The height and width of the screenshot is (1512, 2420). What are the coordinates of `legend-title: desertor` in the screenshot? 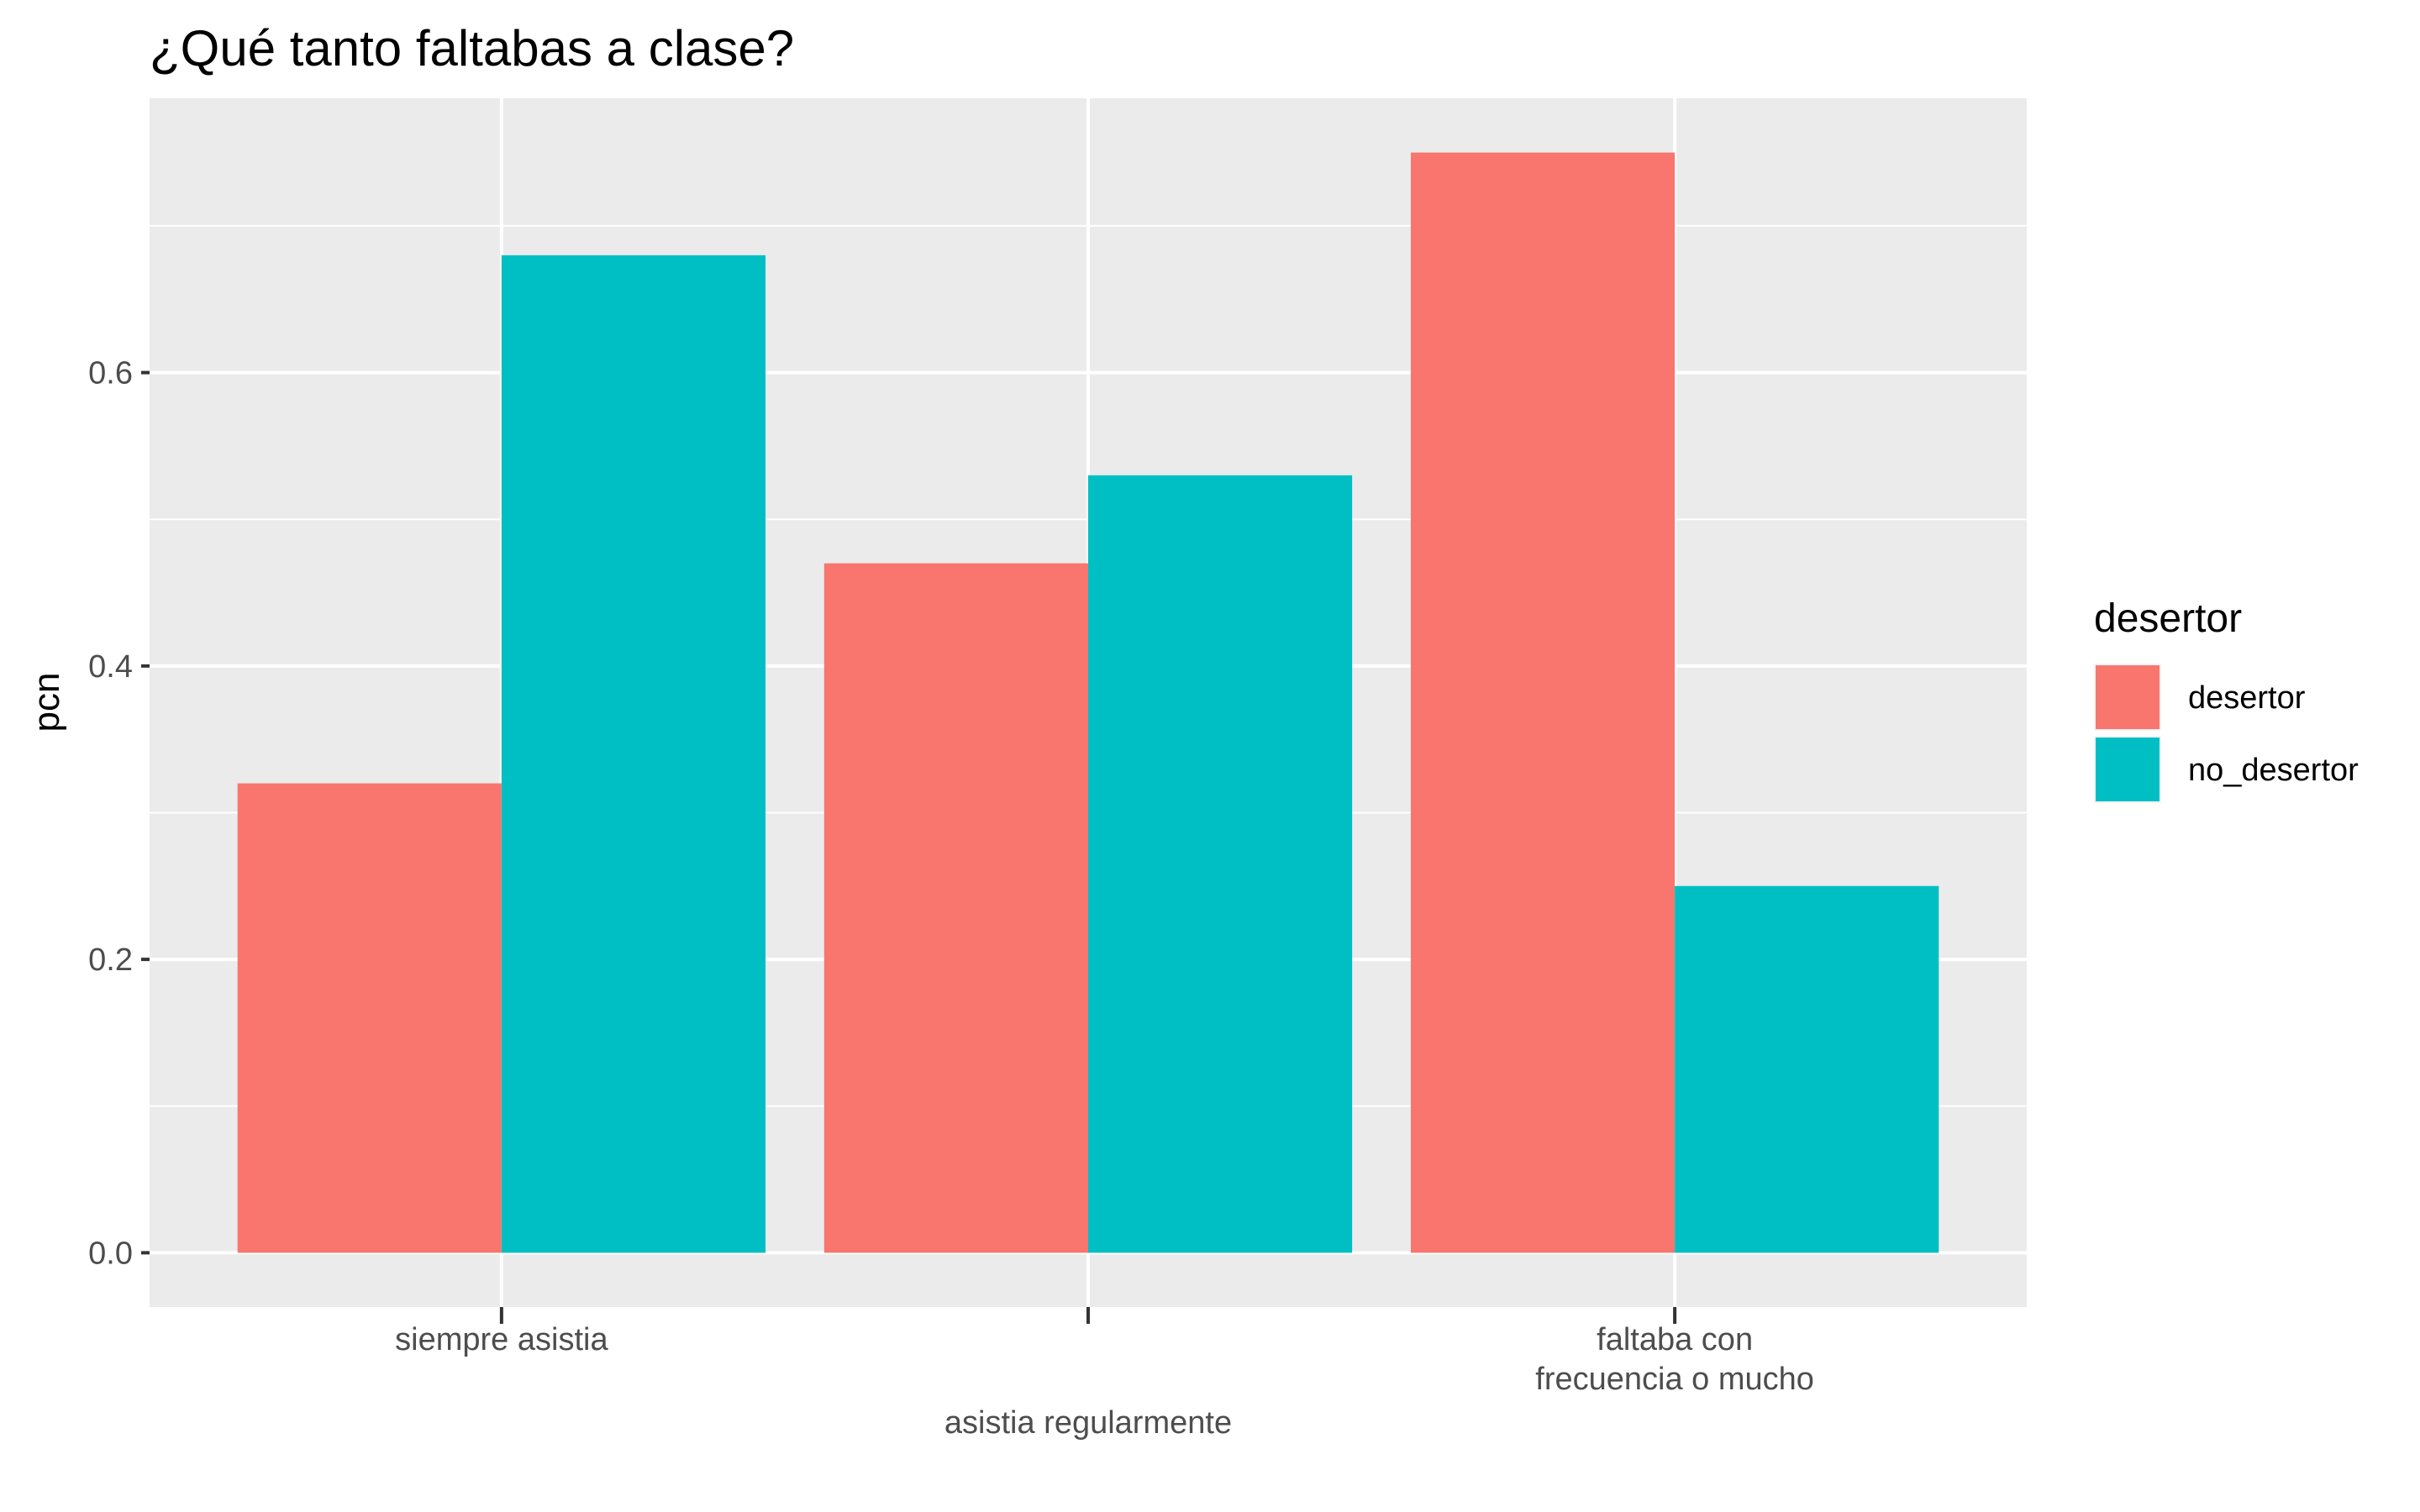 It's located at (2168, 618).